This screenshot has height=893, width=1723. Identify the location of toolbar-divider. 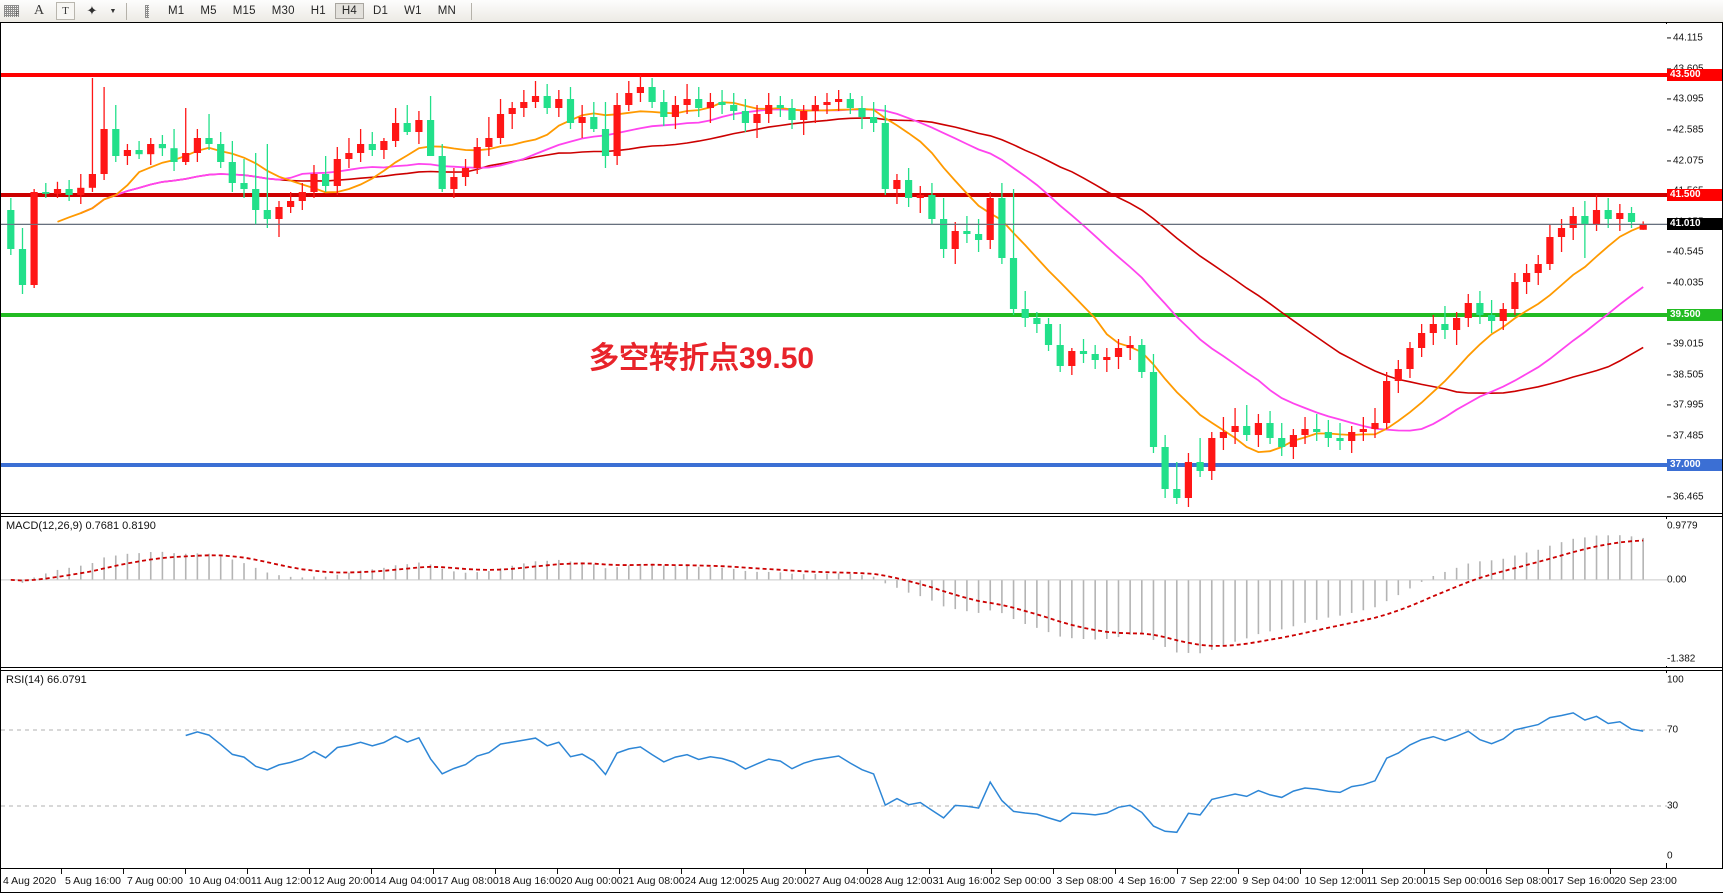
(126, 11).